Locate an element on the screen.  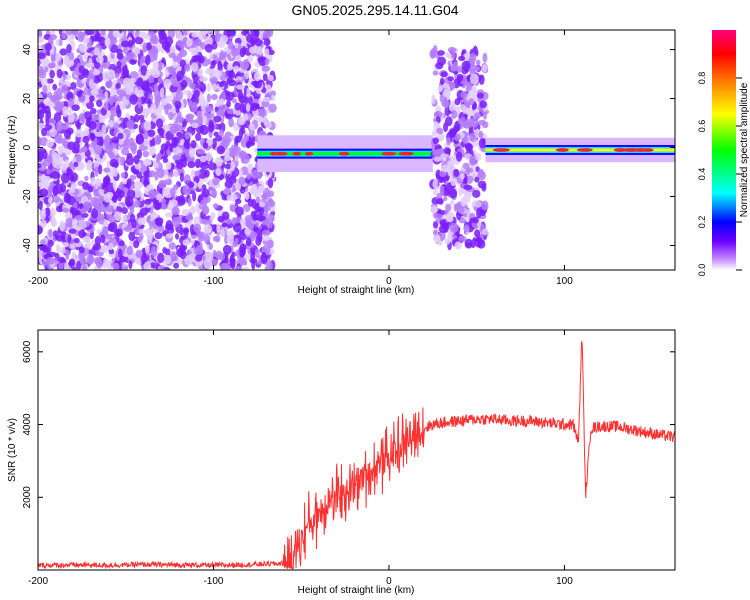
spectrogram-y-axis-label: Frequency (Hz) is located at coordinates (12, 150).